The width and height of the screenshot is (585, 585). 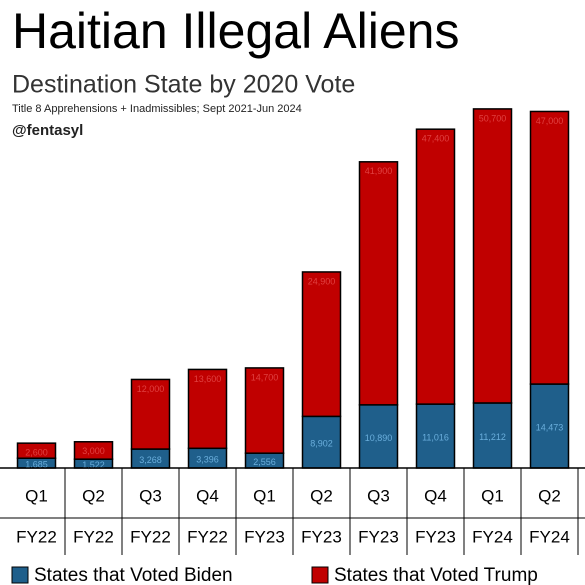 What do you see at coordinates (264, 462) in the screenshot?
I see `value-label: 2,556` at bounding box center [264, 462].